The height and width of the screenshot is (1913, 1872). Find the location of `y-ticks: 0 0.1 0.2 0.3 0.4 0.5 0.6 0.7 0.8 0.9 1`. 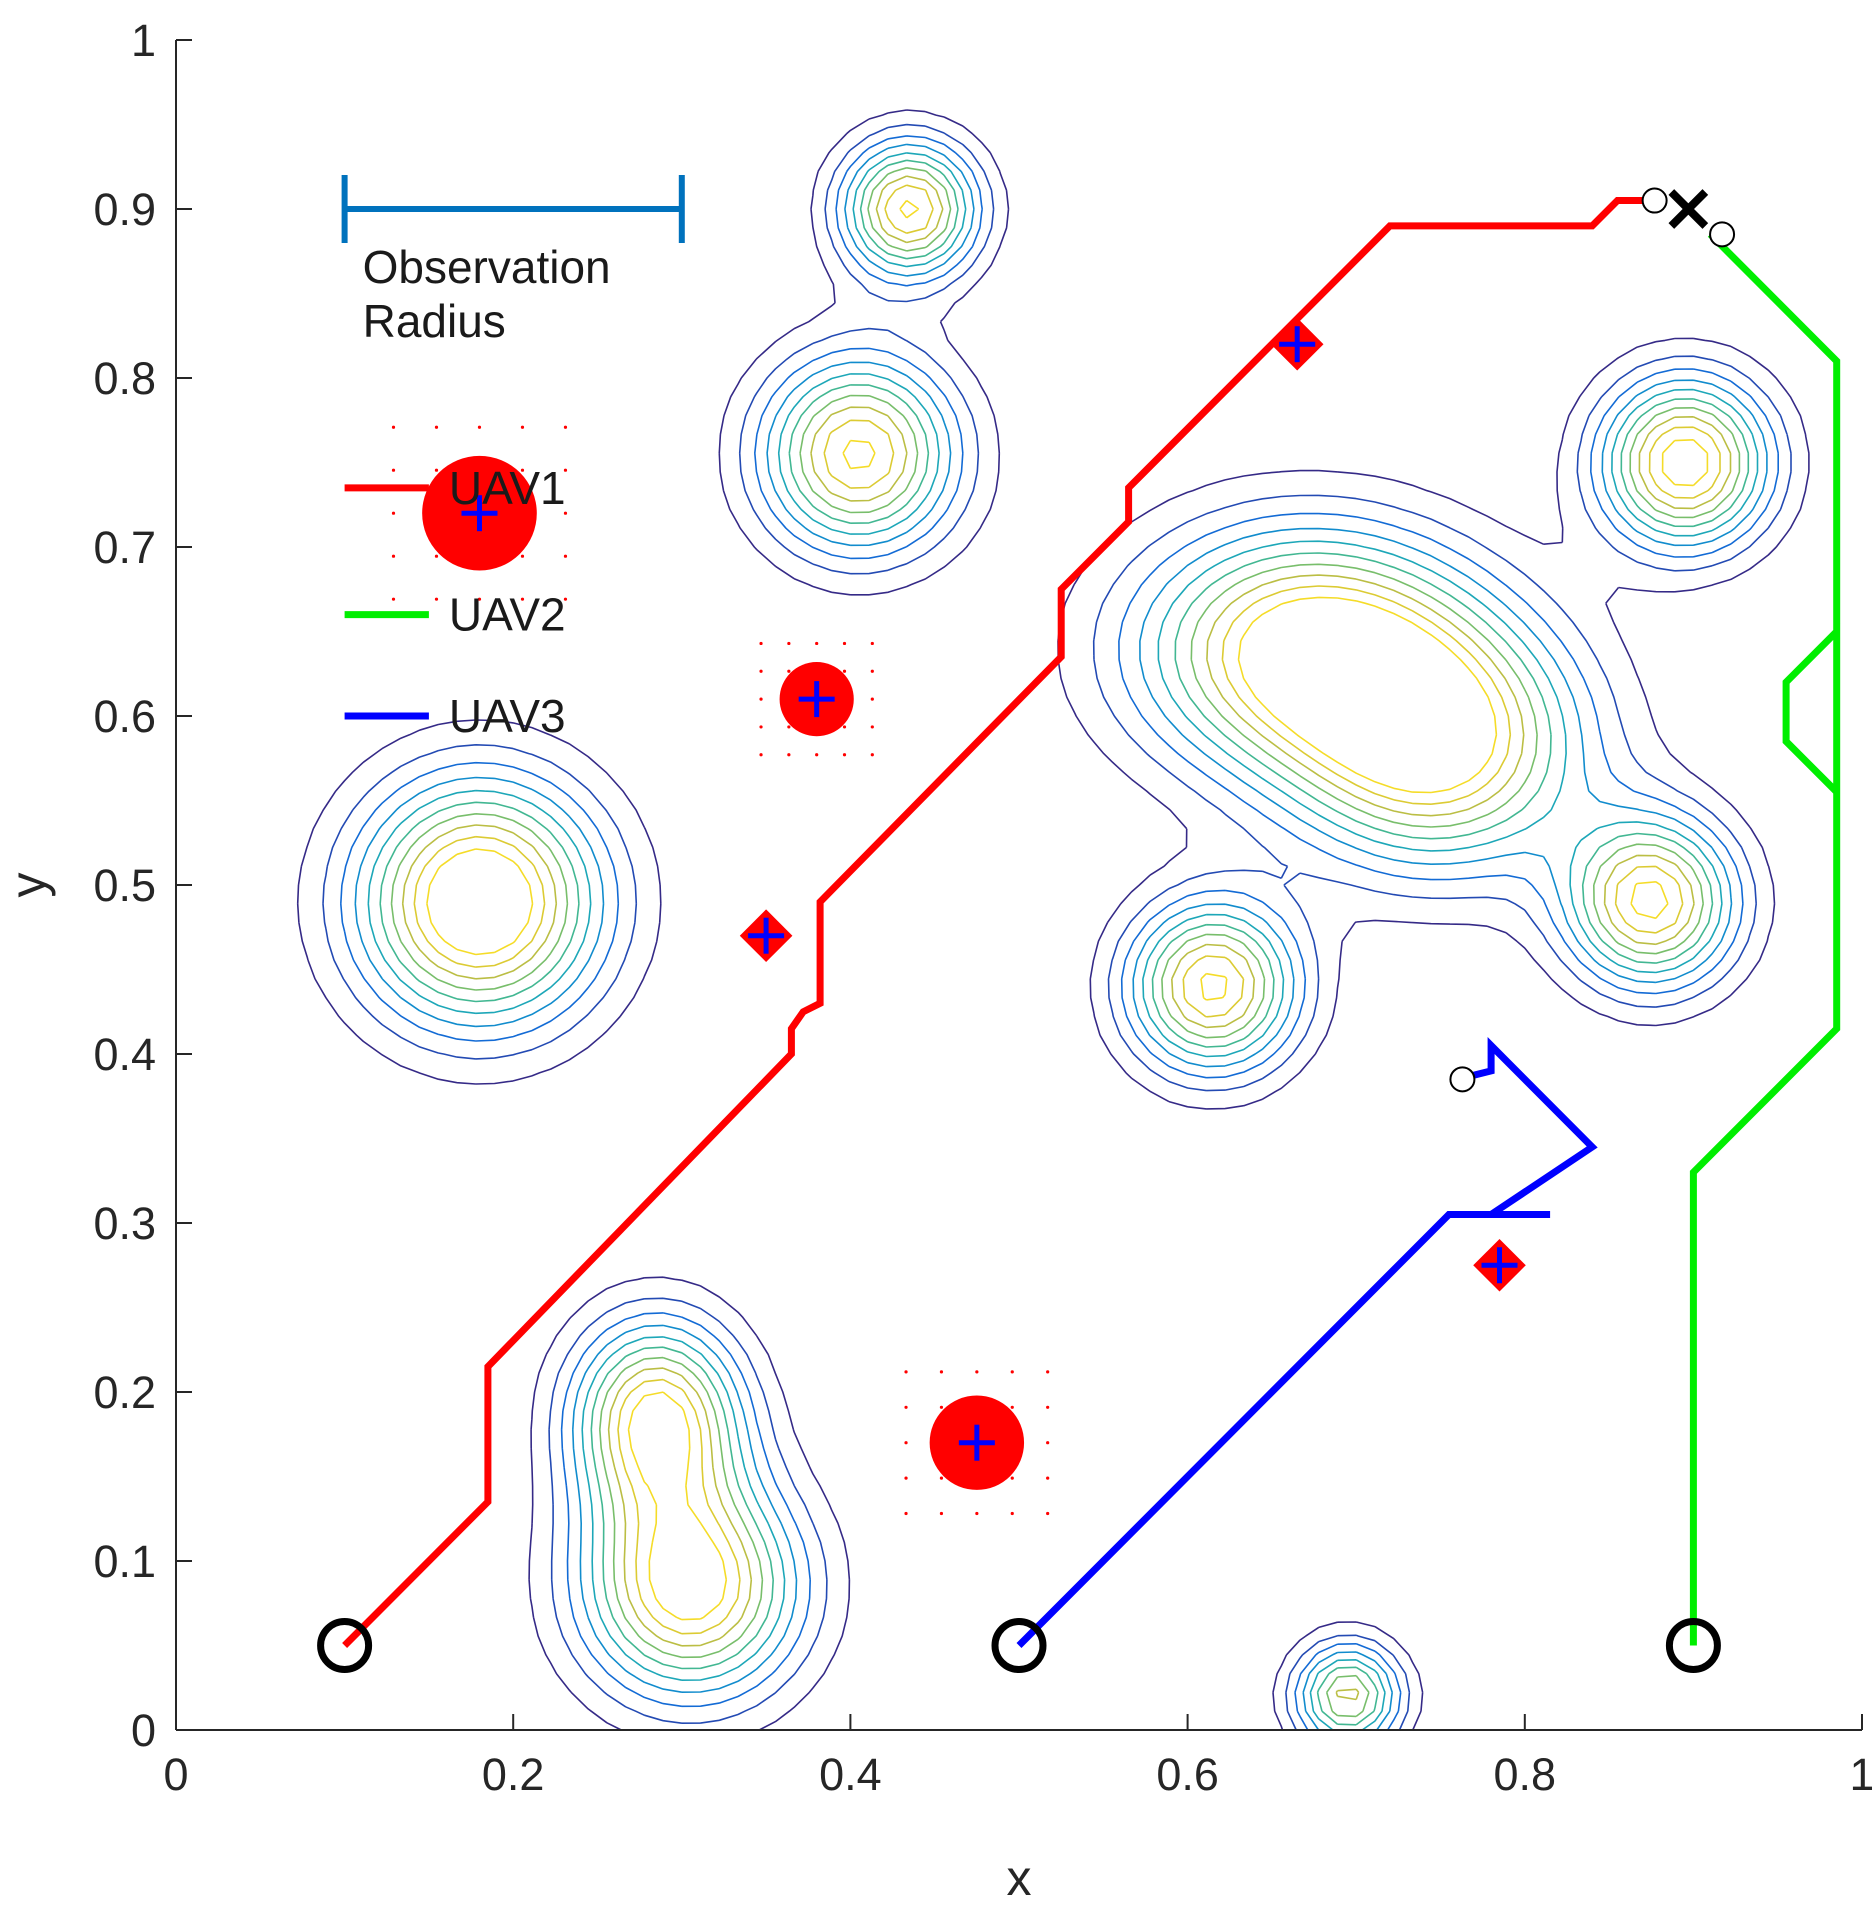

y-ticks: 0 0.1 0.2 0.3 0.4 0.5 0.6 0.7 0.8 0.9 1 is located at coordinates (142, 885).